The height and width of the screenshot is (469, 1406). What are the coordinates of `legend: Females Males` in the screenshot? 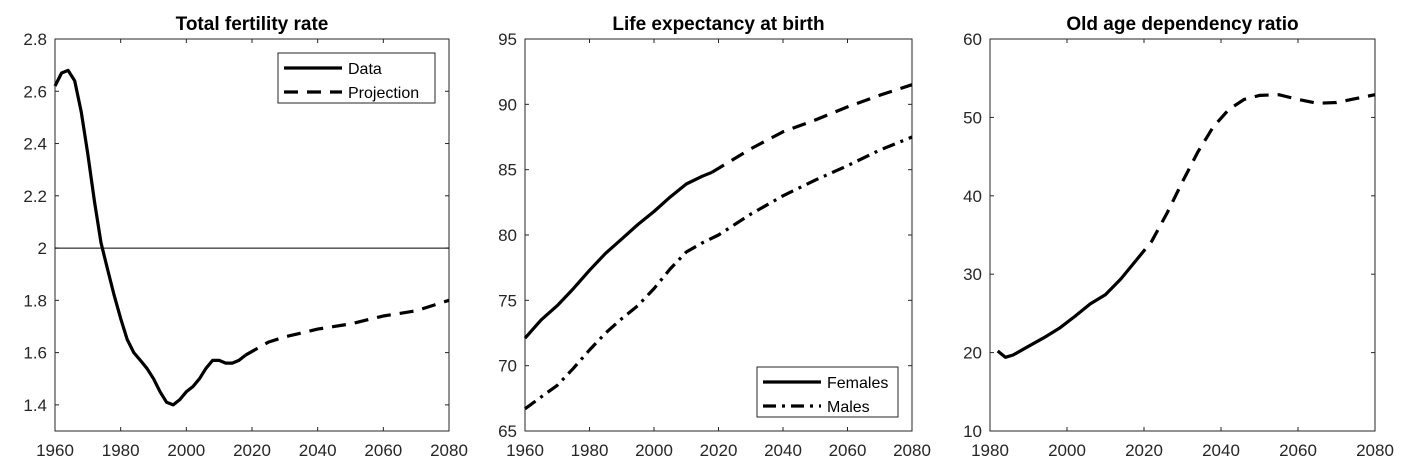 It's located at (827, 392).